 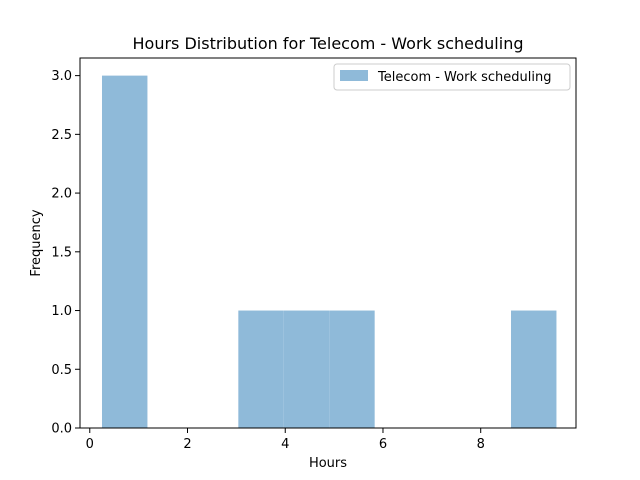 What do you see at coordinates (481, 444) in the screenshot?
I see `x-tick-label: 8` at bounding box center [481, 444].